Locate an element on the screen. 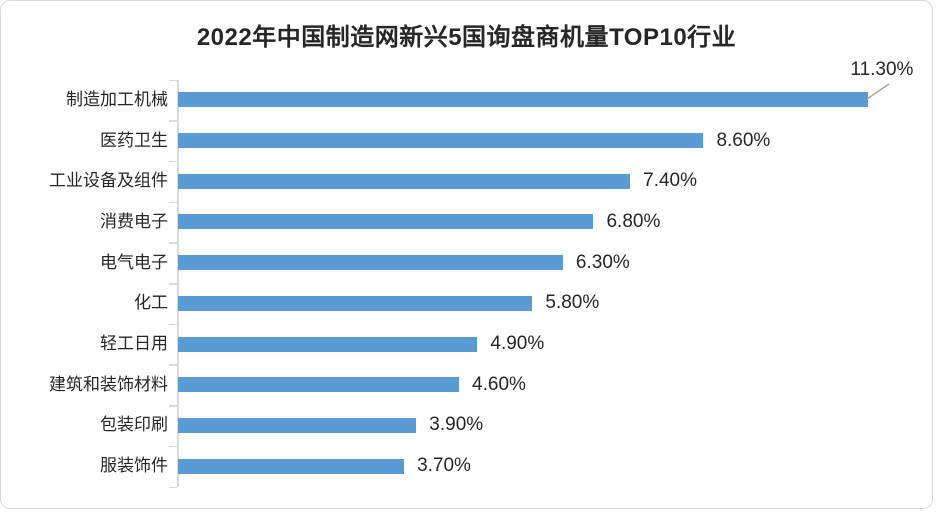 This screenshot has width=936, height=512. chart-title-suffix: 行业 is located at coordinates (712, 37).